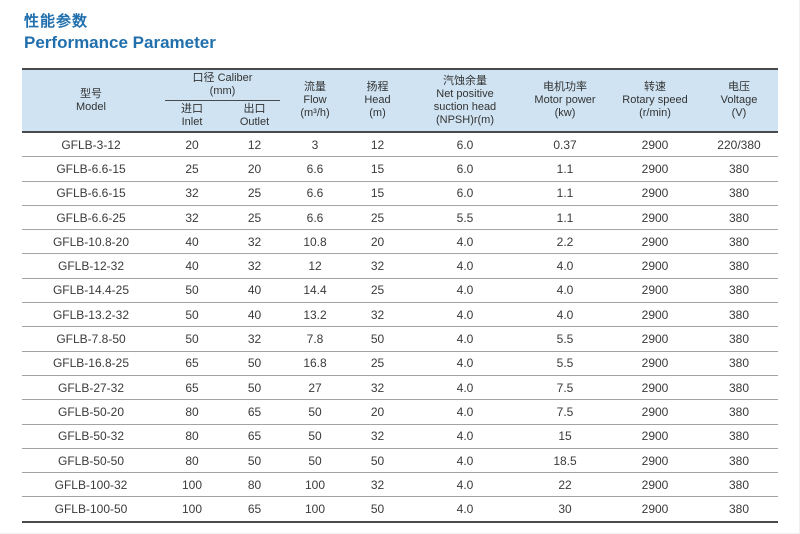 The image size is (800, 534). What do you see at coordinates (91, 266) in the screenshot?
I see `model-cell: GFLB-12-32` at bounding box center [91, 266].